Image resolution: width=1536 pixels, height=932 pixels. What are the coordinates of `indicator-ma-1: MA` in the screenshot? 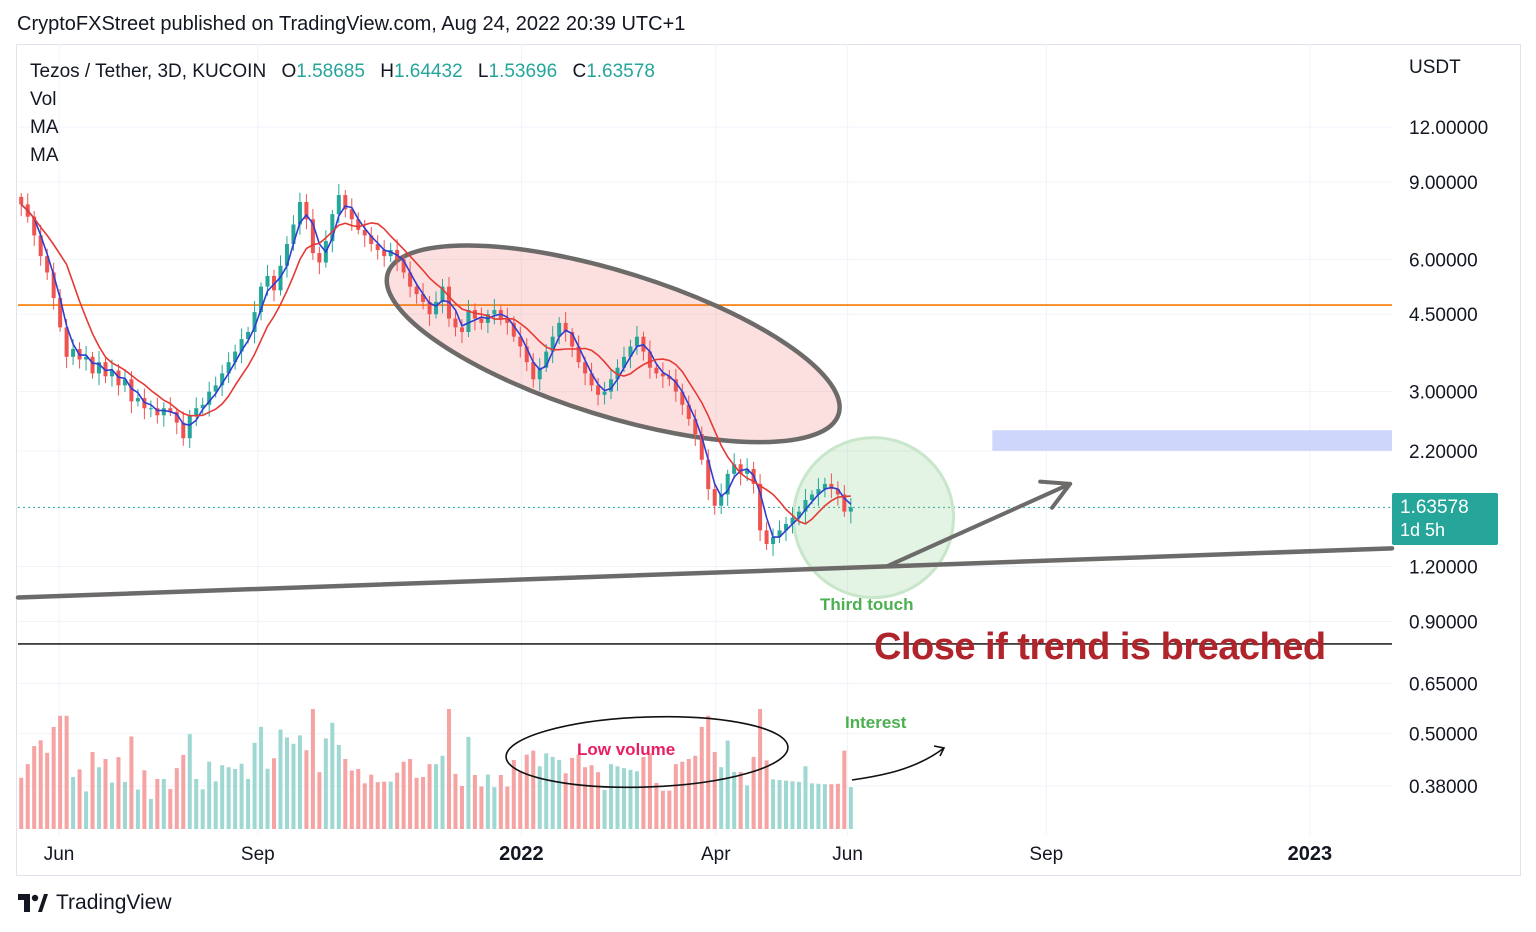 It's located at (44, 127).